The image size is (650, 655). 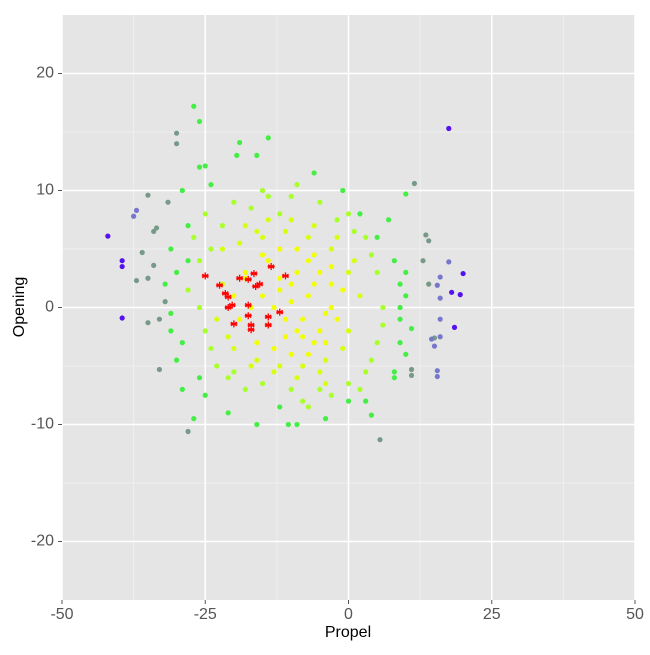 I want to click on x-tick-label: -25, so click(x=205, y=614).